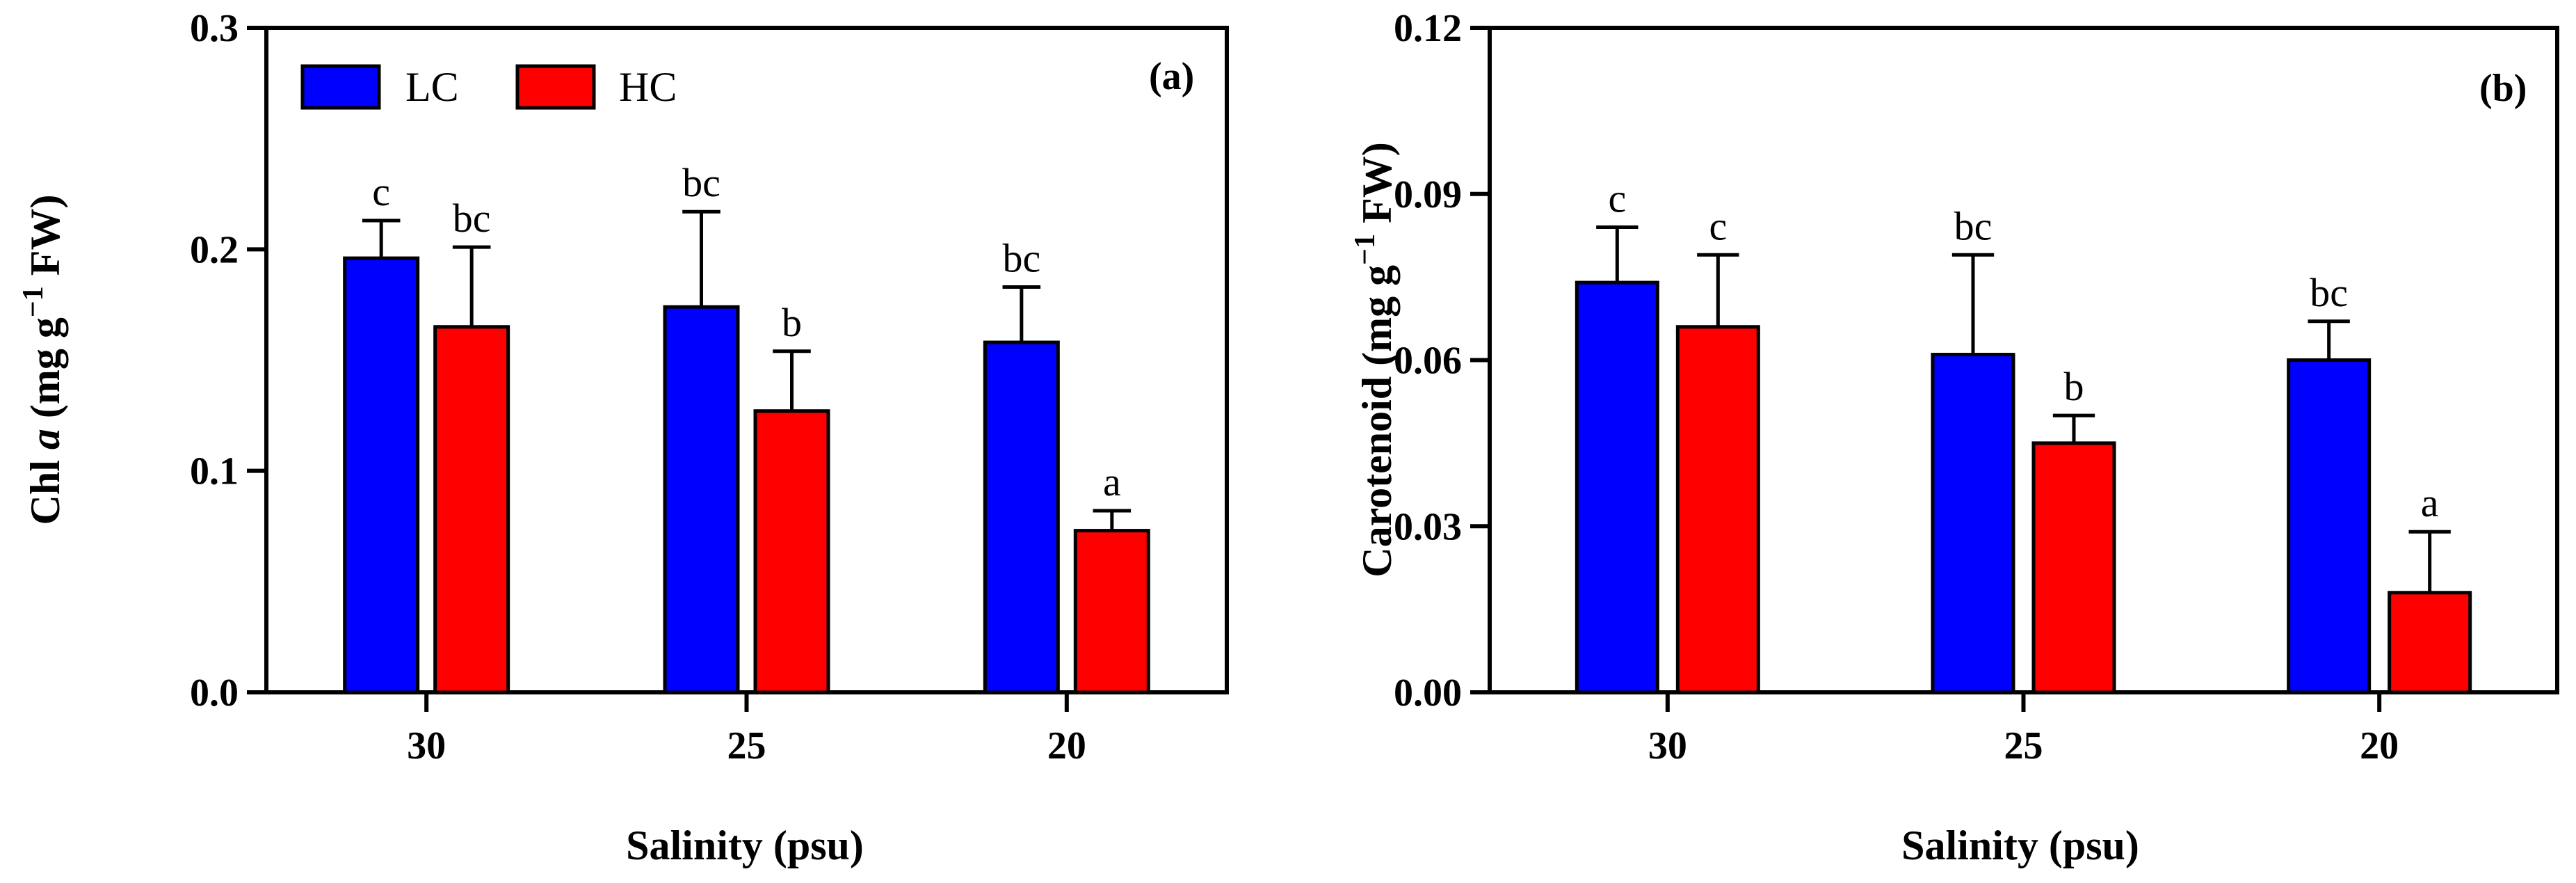 This screenshot has height=883, width=2576. Describe the element at coordinates (1428, 693) in the screenshot. I see `y-tick-label: 0.00` at that location.